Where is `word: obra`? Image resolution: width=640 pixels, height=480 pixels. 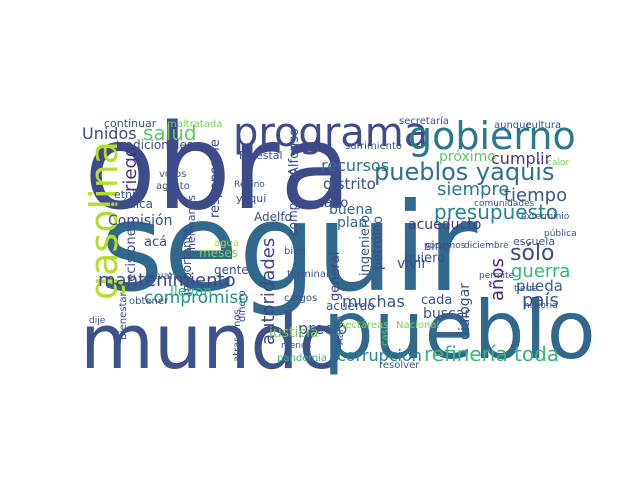 word: obra is located at coordinates (218, 167).